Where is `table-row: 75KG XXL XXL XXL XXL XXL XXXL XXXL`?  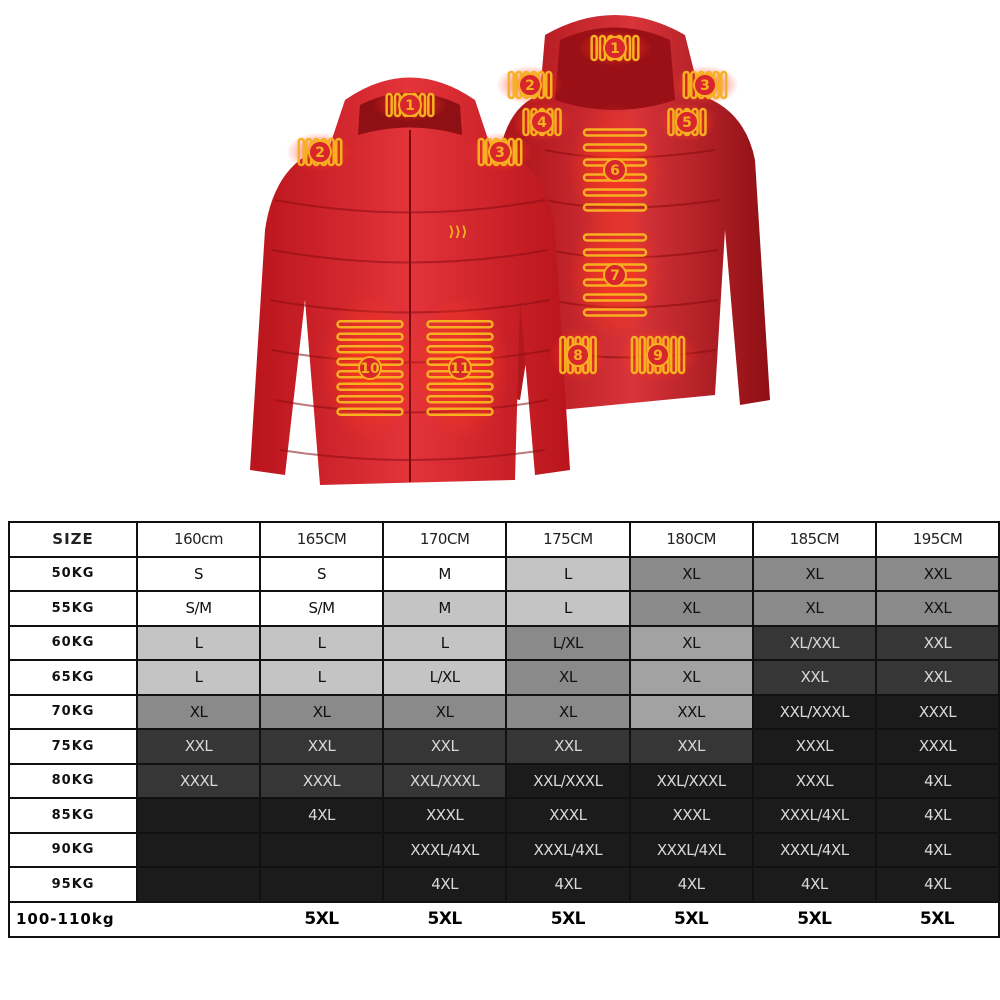
table-row: 75KG XXL XXL XXL XXL XXL XXXL XXXL is located at coordinates (503, 746).